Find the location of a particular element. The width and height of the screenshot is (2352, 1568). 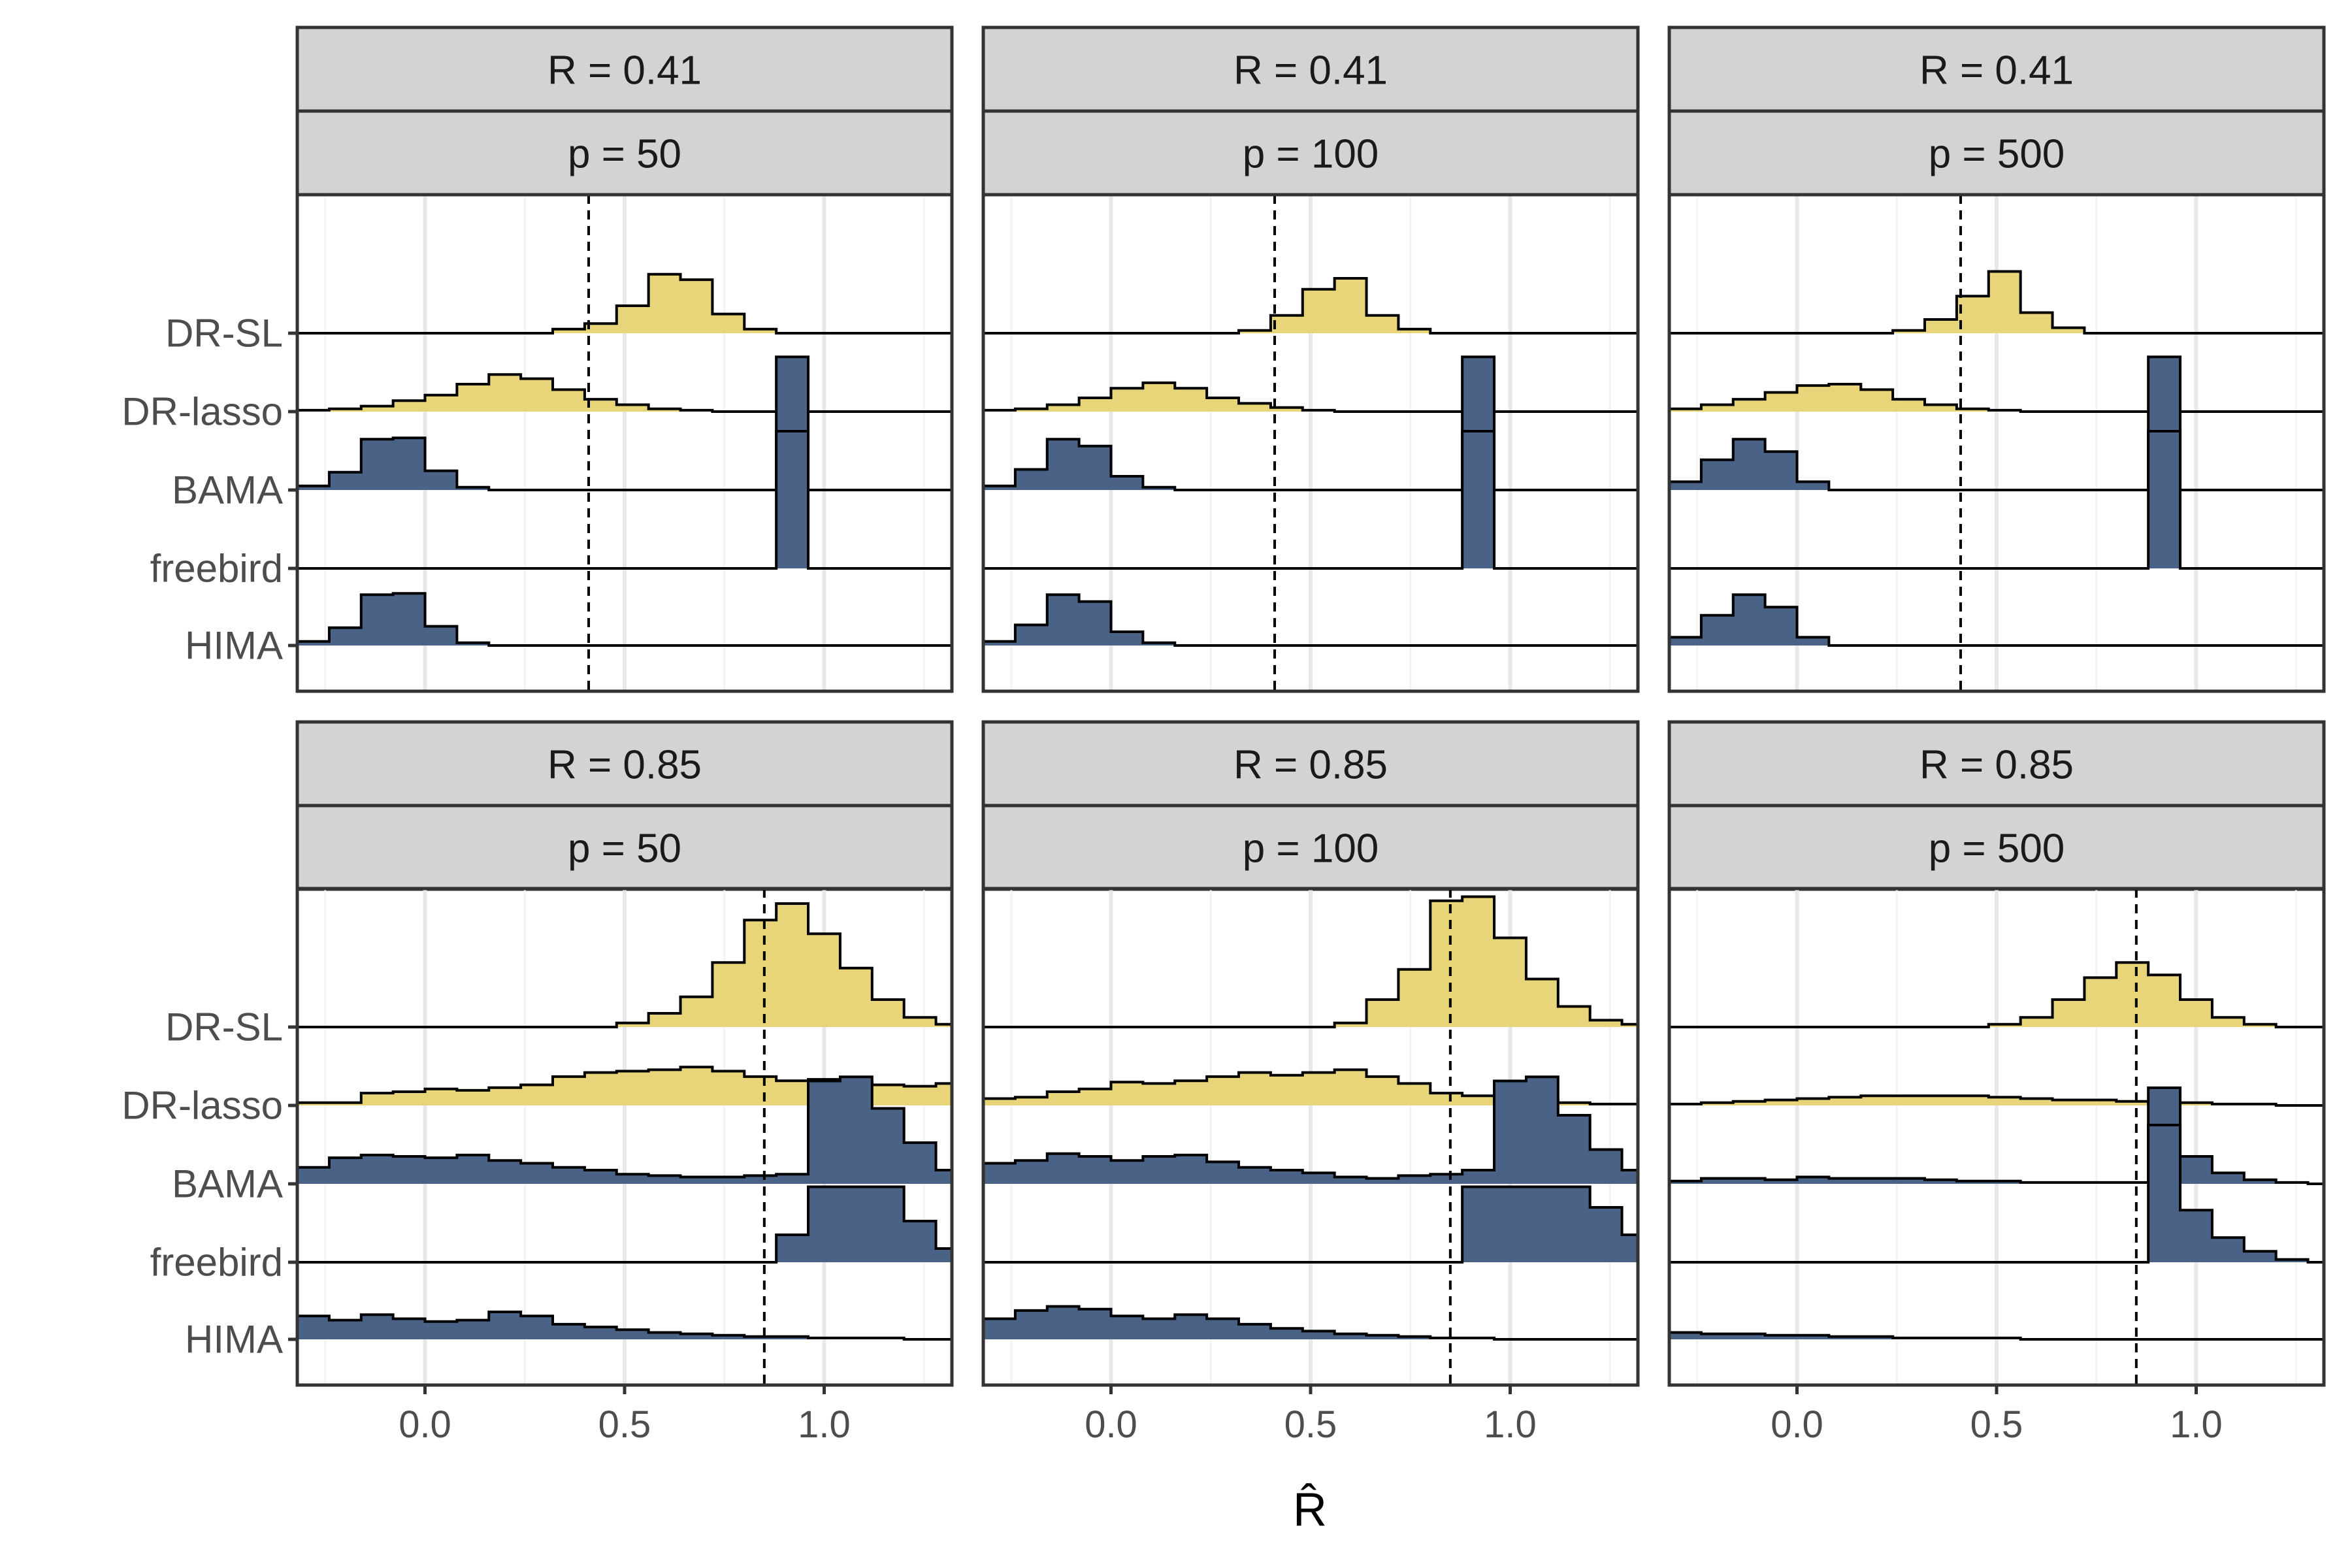

facet-panel: R = 0.41 p = 100 is located at coordinates (1310, 359).